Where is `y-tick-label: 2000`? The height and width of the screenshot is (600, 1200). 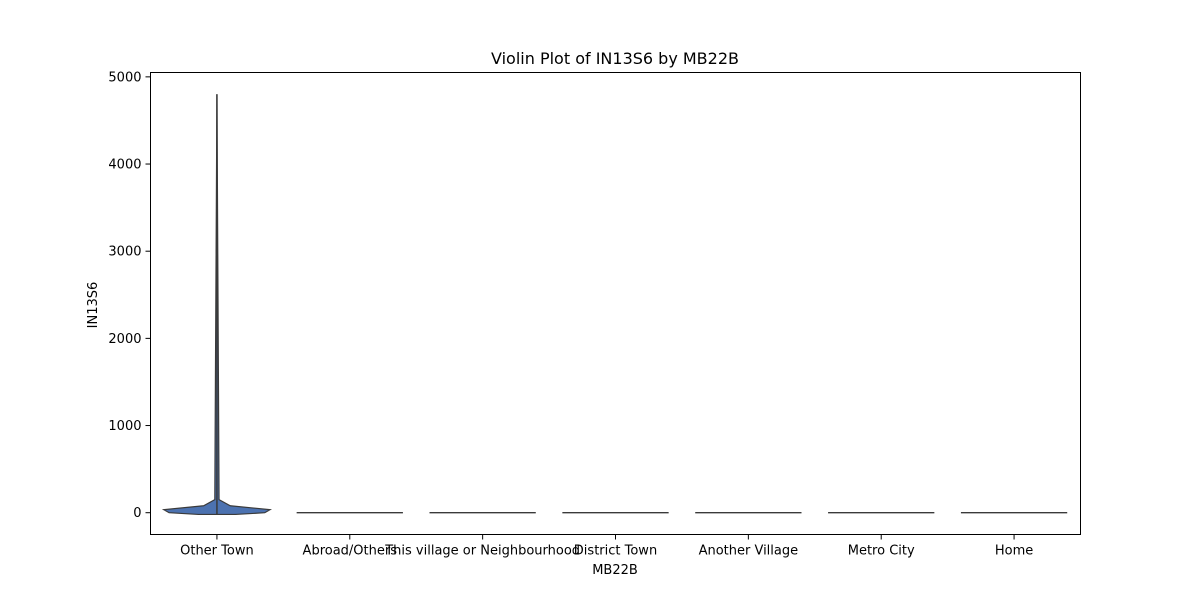 y-tick-label: 2000 is located at coordinates (124, 339).